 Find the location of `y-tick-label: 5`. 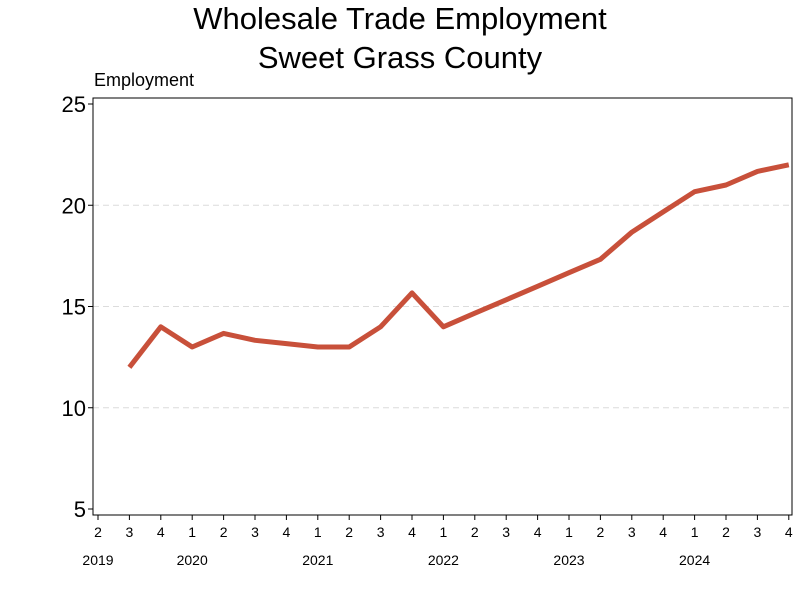

y-tick-label: 5 is located at coordinates (80, 509).